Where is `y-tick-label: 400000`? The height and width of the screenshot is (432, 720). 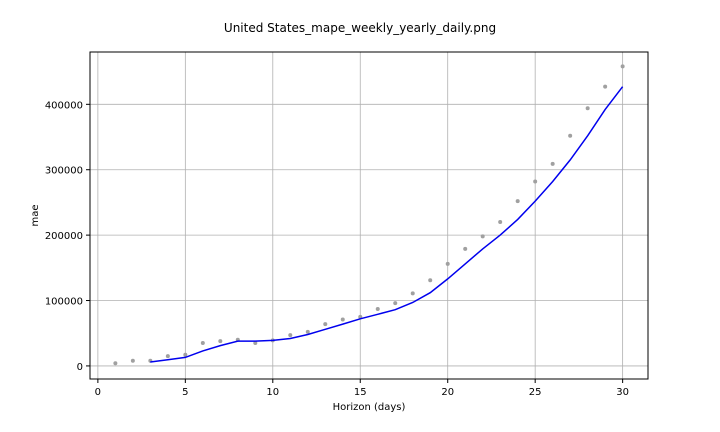
y-tick-label: 400000 is located at coordinates (64, 105).